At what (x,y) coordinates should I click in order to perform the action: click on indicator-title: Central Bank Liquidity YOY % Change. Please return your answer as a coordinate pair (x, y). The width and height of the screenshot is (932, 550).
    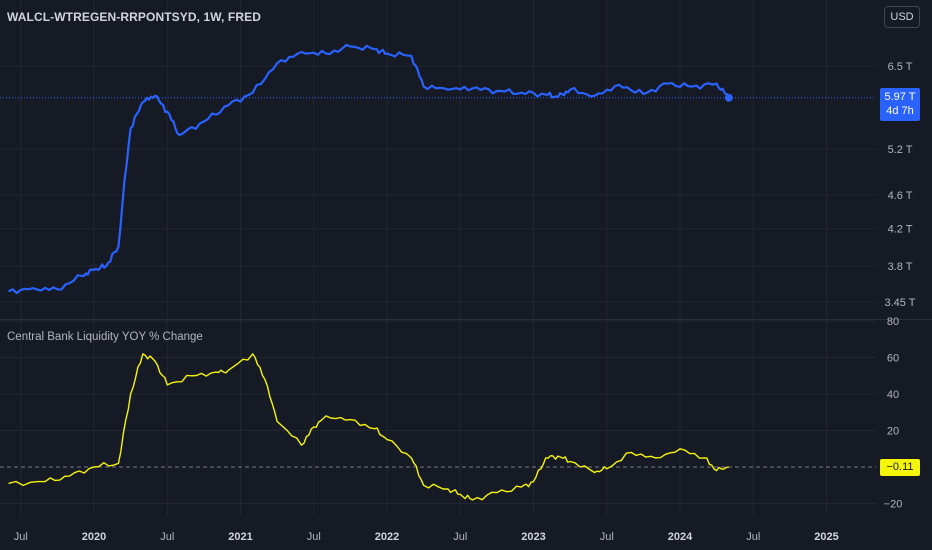
    Looking at the image, I should click on (105, 337).